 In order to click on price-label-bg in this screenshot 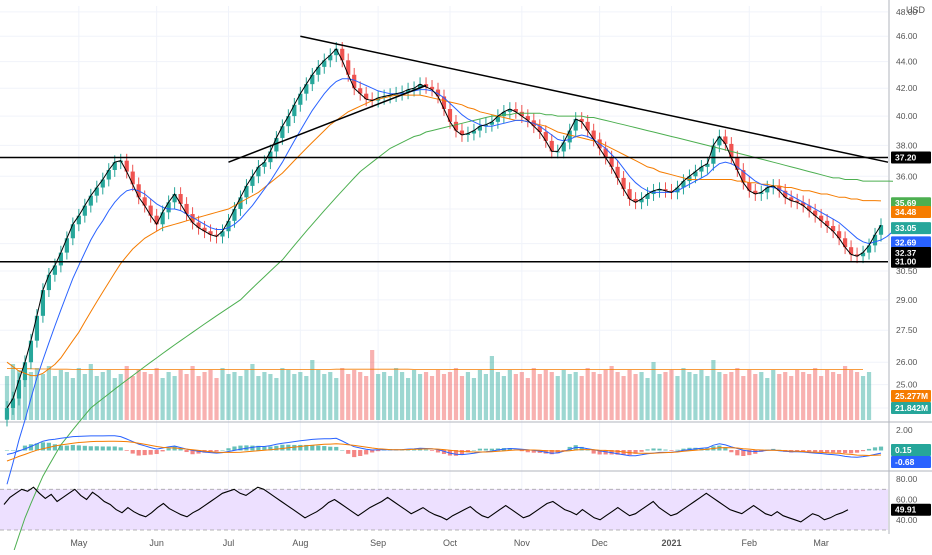, I will do `click(911, 157)`.